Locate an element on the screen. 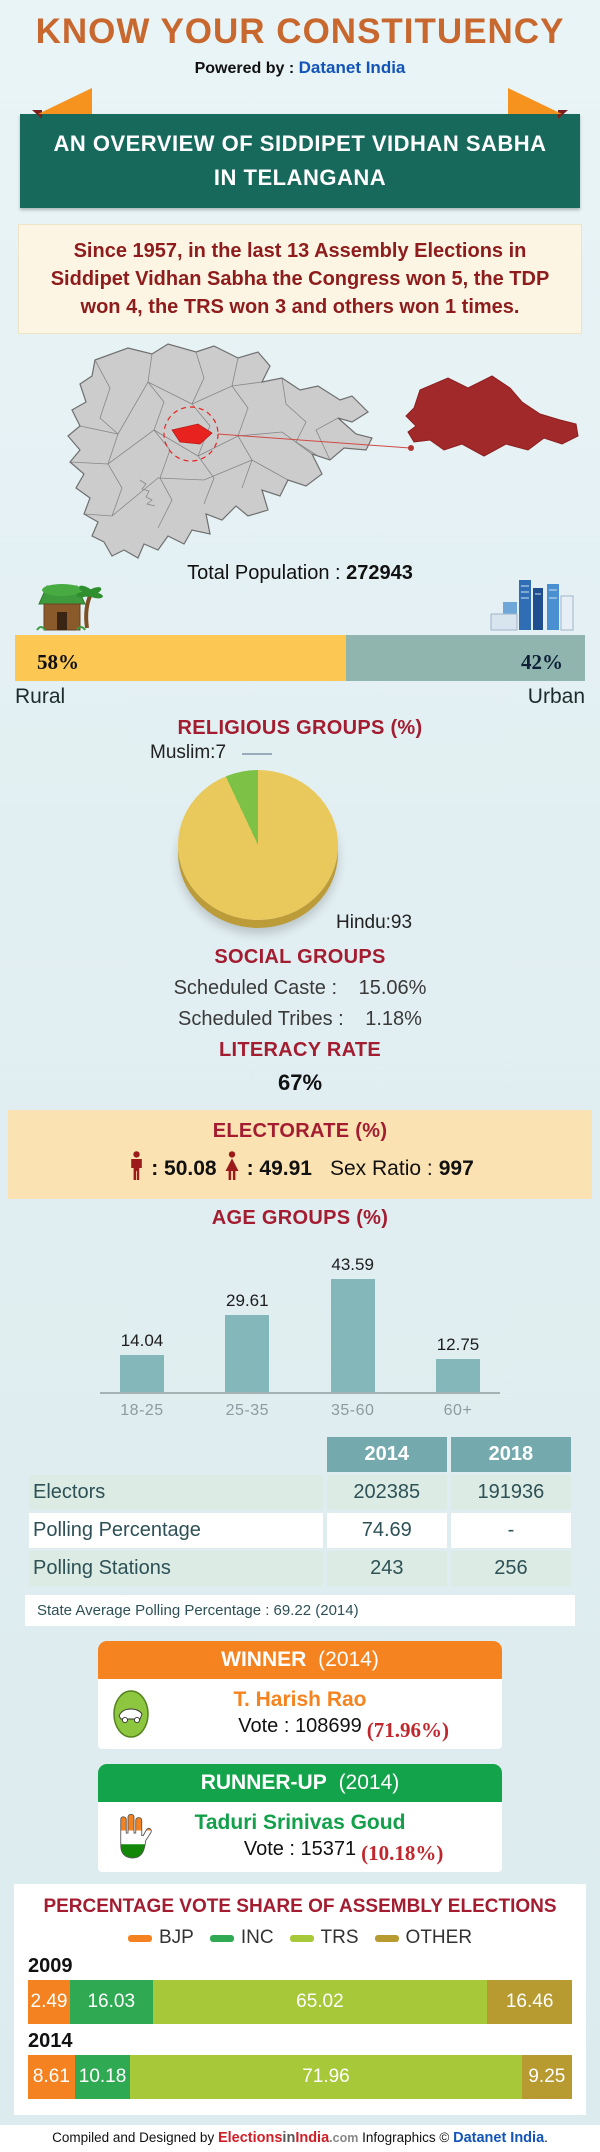 The image size is (600, 2152). voteshare-segment: 8.61 is located at coordinates (51, 2077).